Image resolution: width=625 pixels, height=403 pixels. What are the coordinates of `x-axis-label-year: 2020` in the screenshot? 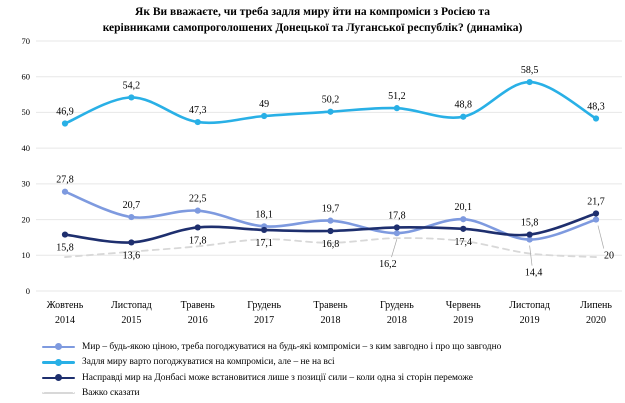 It's located at (596, 320).